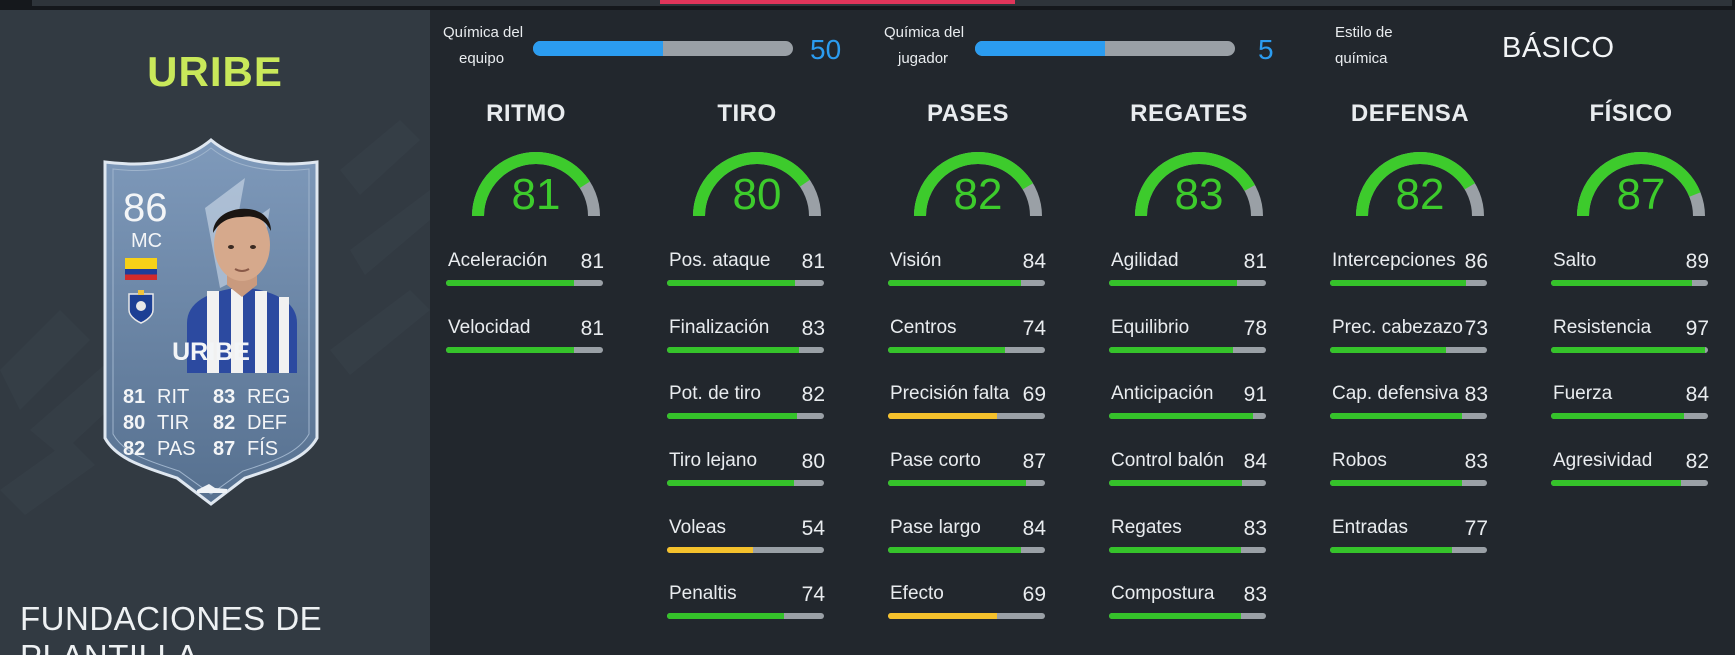  I want to click on attribute-value: 80, so click(813, 461).